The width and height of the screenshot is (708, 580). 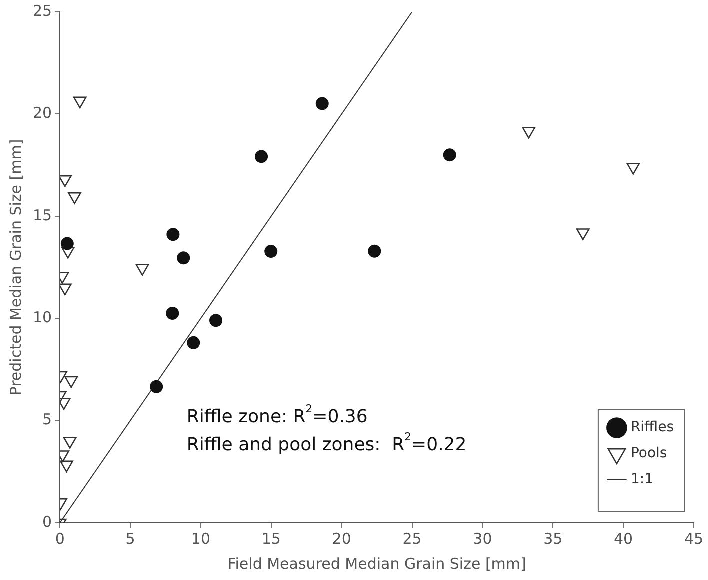 I want to click on x-tick-label: 45, so click(x=694, y=539).